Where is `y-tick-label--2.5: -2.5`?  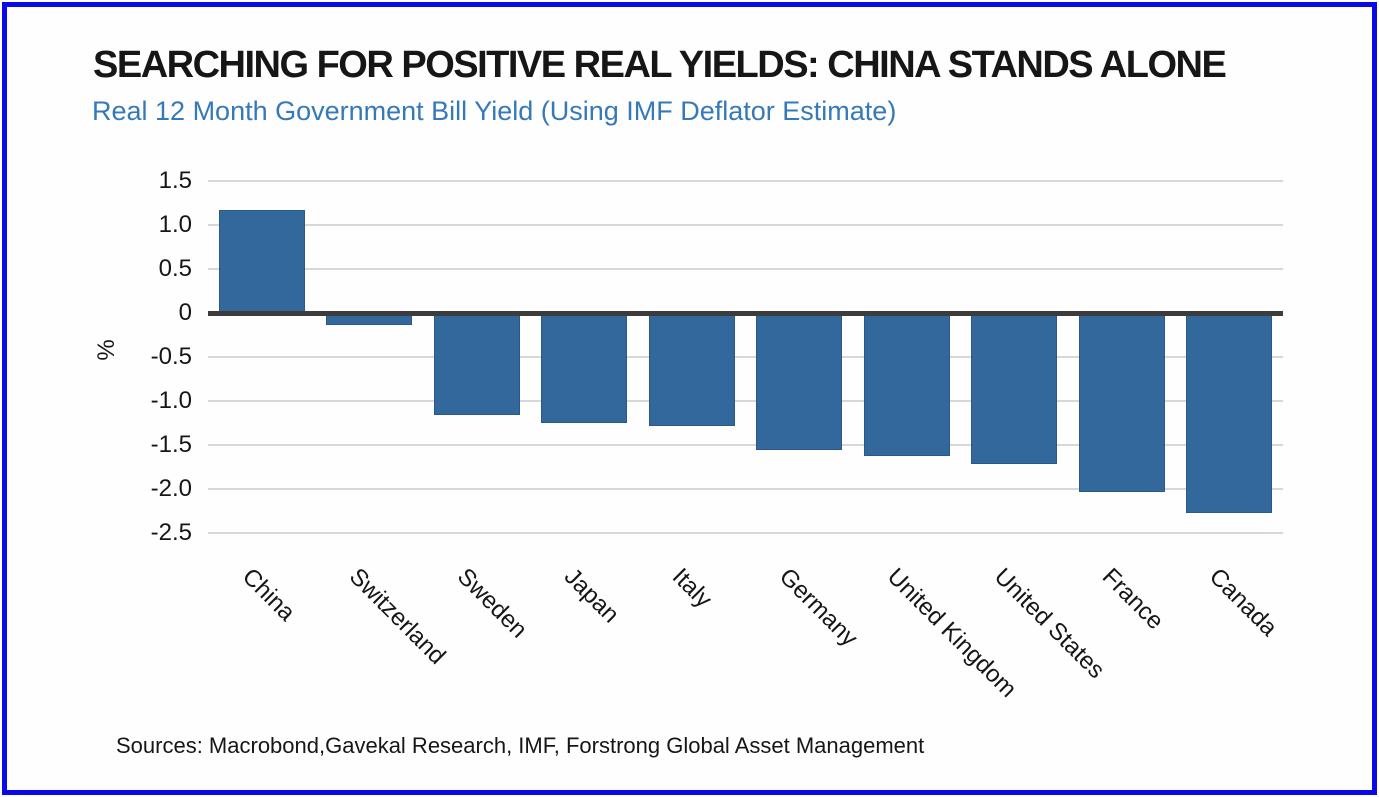 y-tick-label--2.5: -2.5 is located at coordinates (171, 532).